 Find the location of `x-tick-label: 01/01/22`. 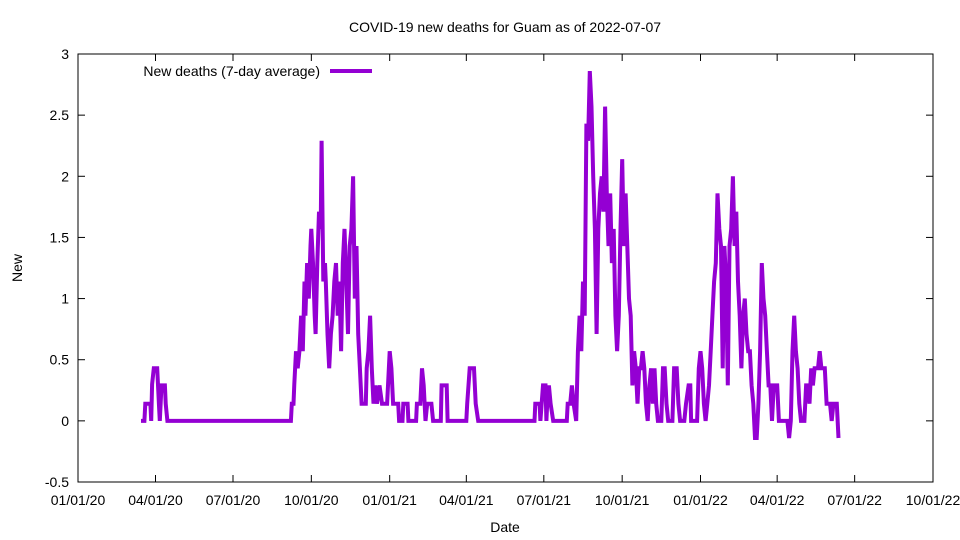

x-tick-label: 01/01/22 is located at coordinates (700, 500).